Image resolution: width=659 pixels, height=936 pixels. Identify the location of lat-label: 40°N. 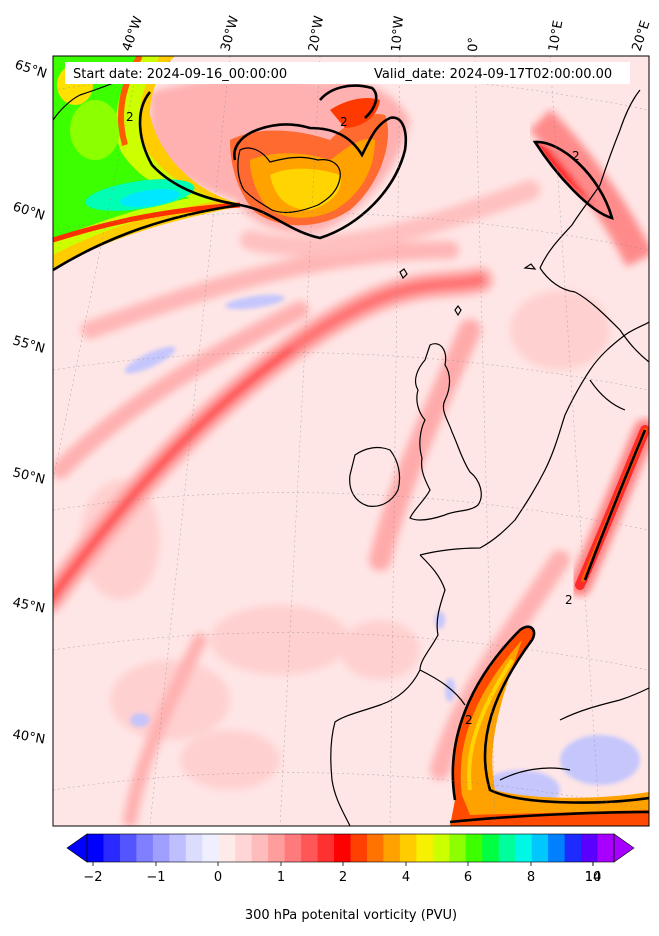
(28, 737).